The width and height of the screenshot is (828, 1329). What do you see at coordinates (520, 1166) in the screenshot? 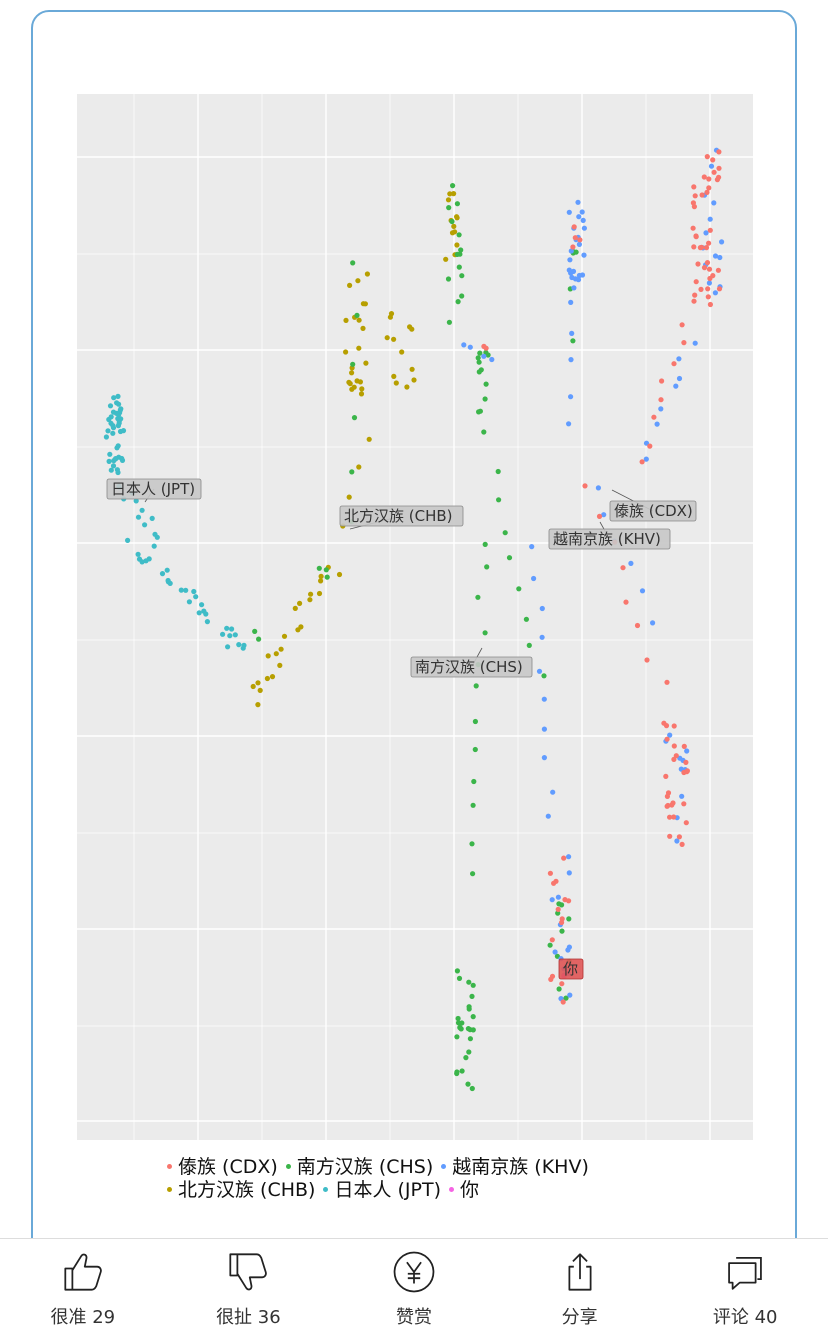
I see `legend-label: 越南京族 (KHV)` at bounding box center [520, 1166].